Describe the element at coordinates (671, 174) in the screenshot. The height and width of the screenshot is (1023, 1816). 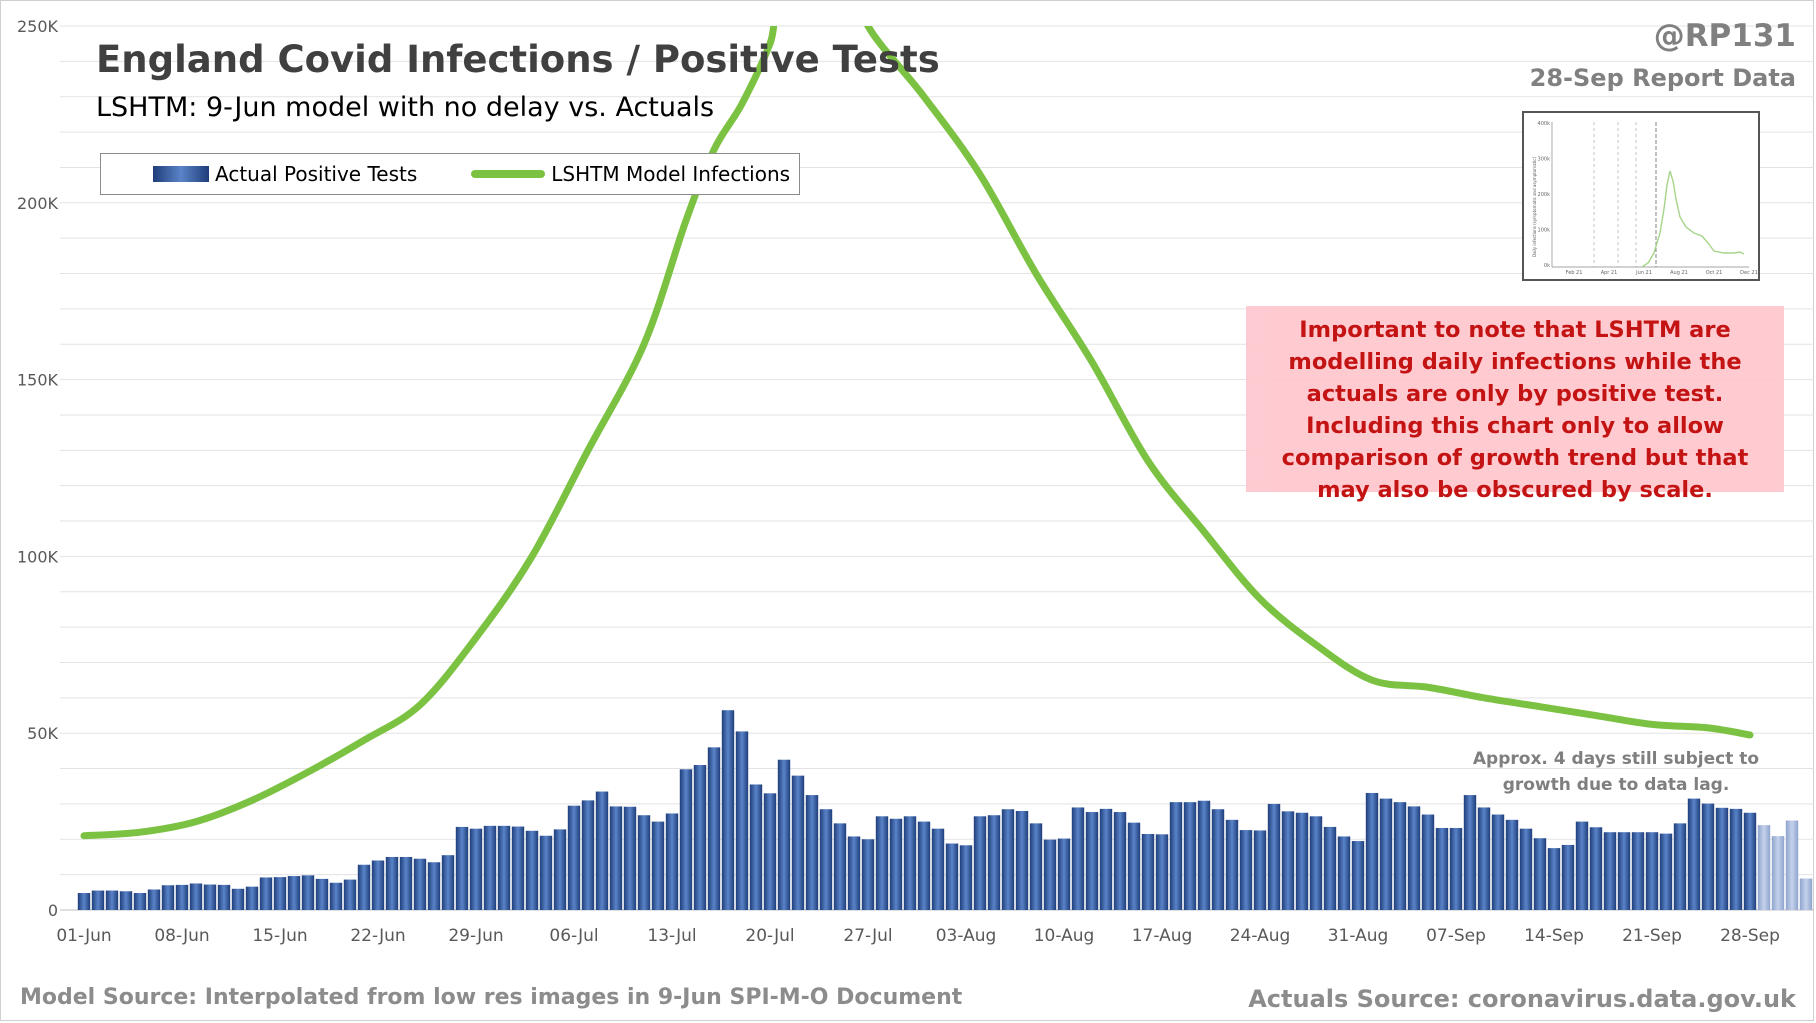
I see `legend-line-label: LSHTM Model Infections` at that location.